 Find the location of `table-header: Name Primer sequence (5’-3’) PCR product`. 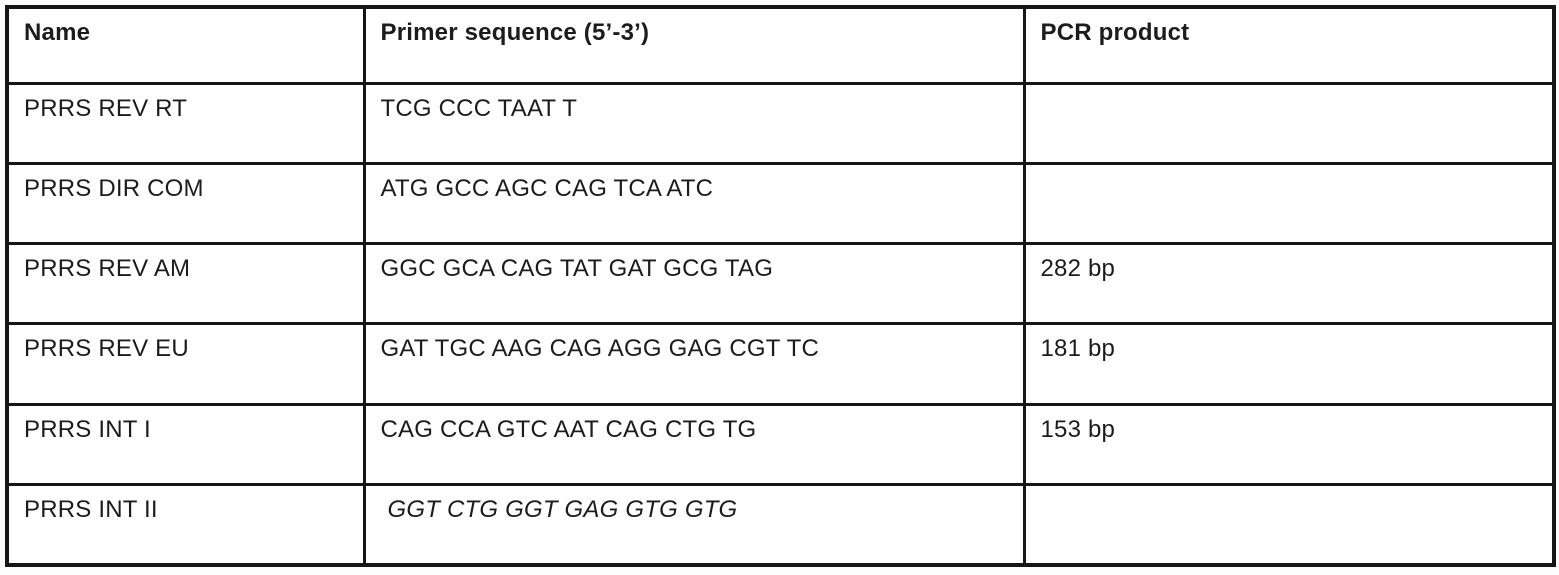

table-header: Name Primer sequence (5’-3’) PCR product is located at coordinates (780, 45).